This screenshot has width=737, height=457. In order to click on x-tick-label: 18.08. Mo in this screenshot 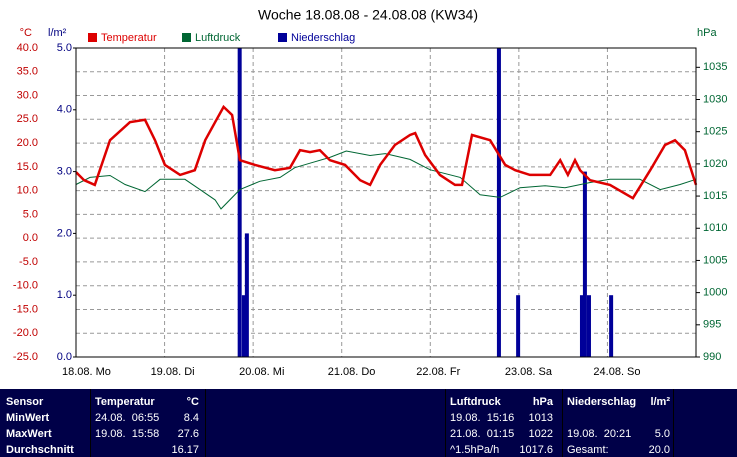, I will do `click(86, 372)`.